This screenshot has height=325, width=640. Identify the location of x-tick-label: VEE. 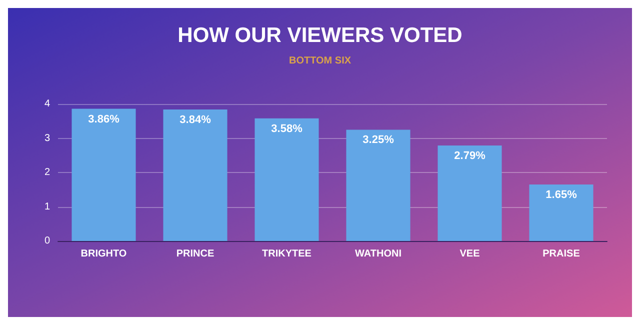
(470, 254).